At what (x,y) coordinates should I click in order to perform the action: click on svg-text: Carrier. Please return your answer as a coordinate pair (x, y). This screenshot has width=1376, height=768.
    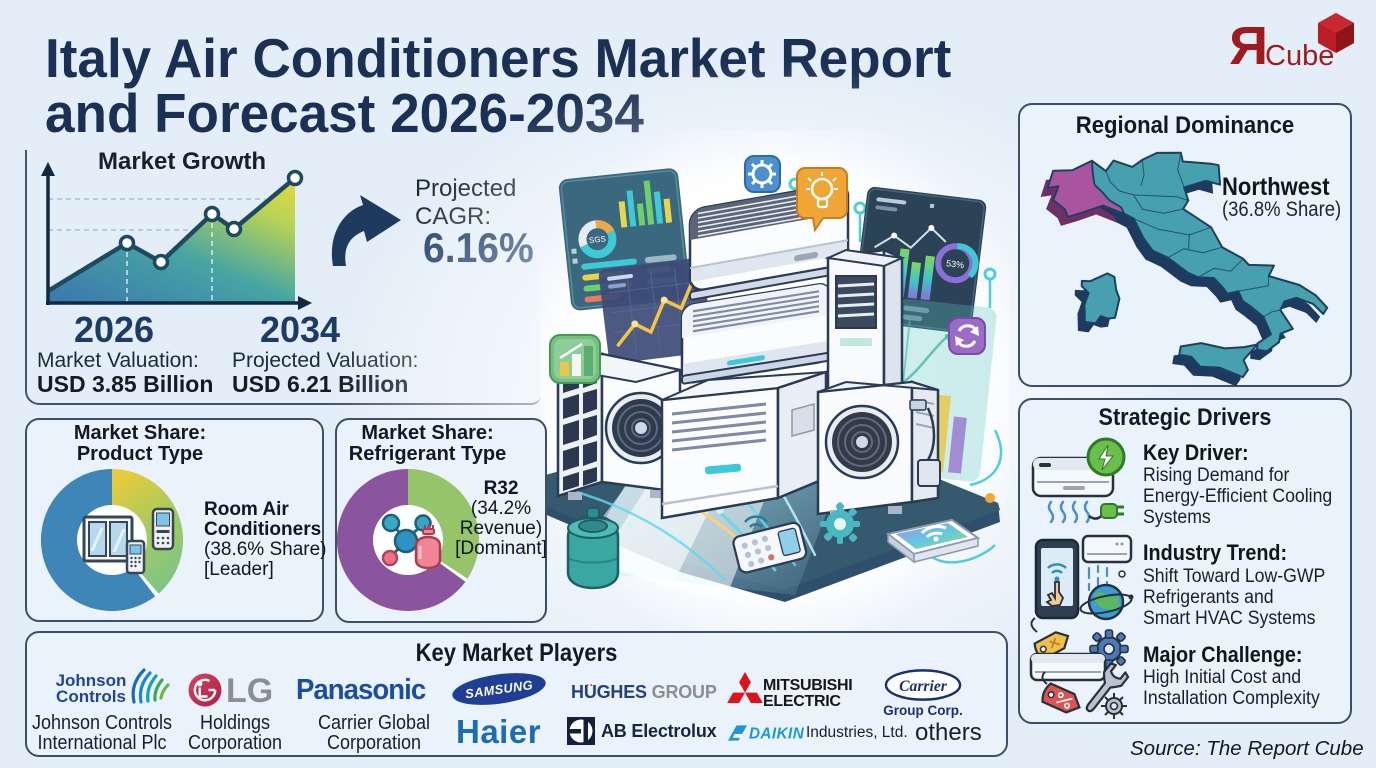
    Looking at the image, I should click on (923, 686).